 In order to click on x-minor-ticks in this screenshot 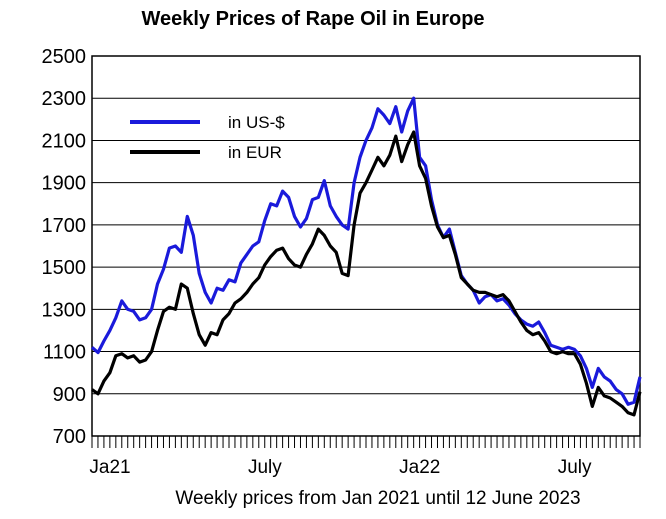, I will do `click(366, 442)`.